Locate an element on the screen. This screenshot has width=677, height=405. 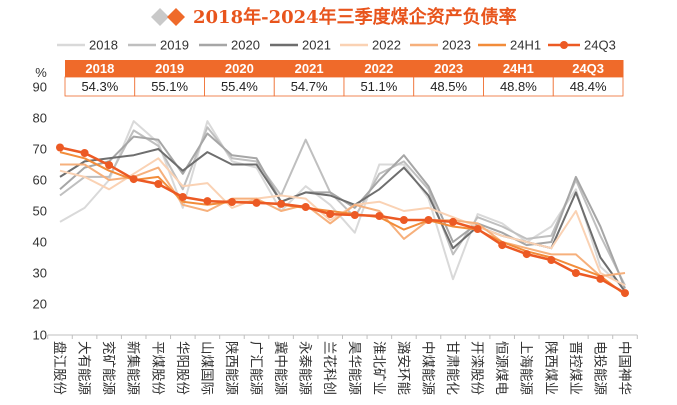
y-axis: 10 20 30 40 50 60 70 80 90 is located at coordinates (40, 211).